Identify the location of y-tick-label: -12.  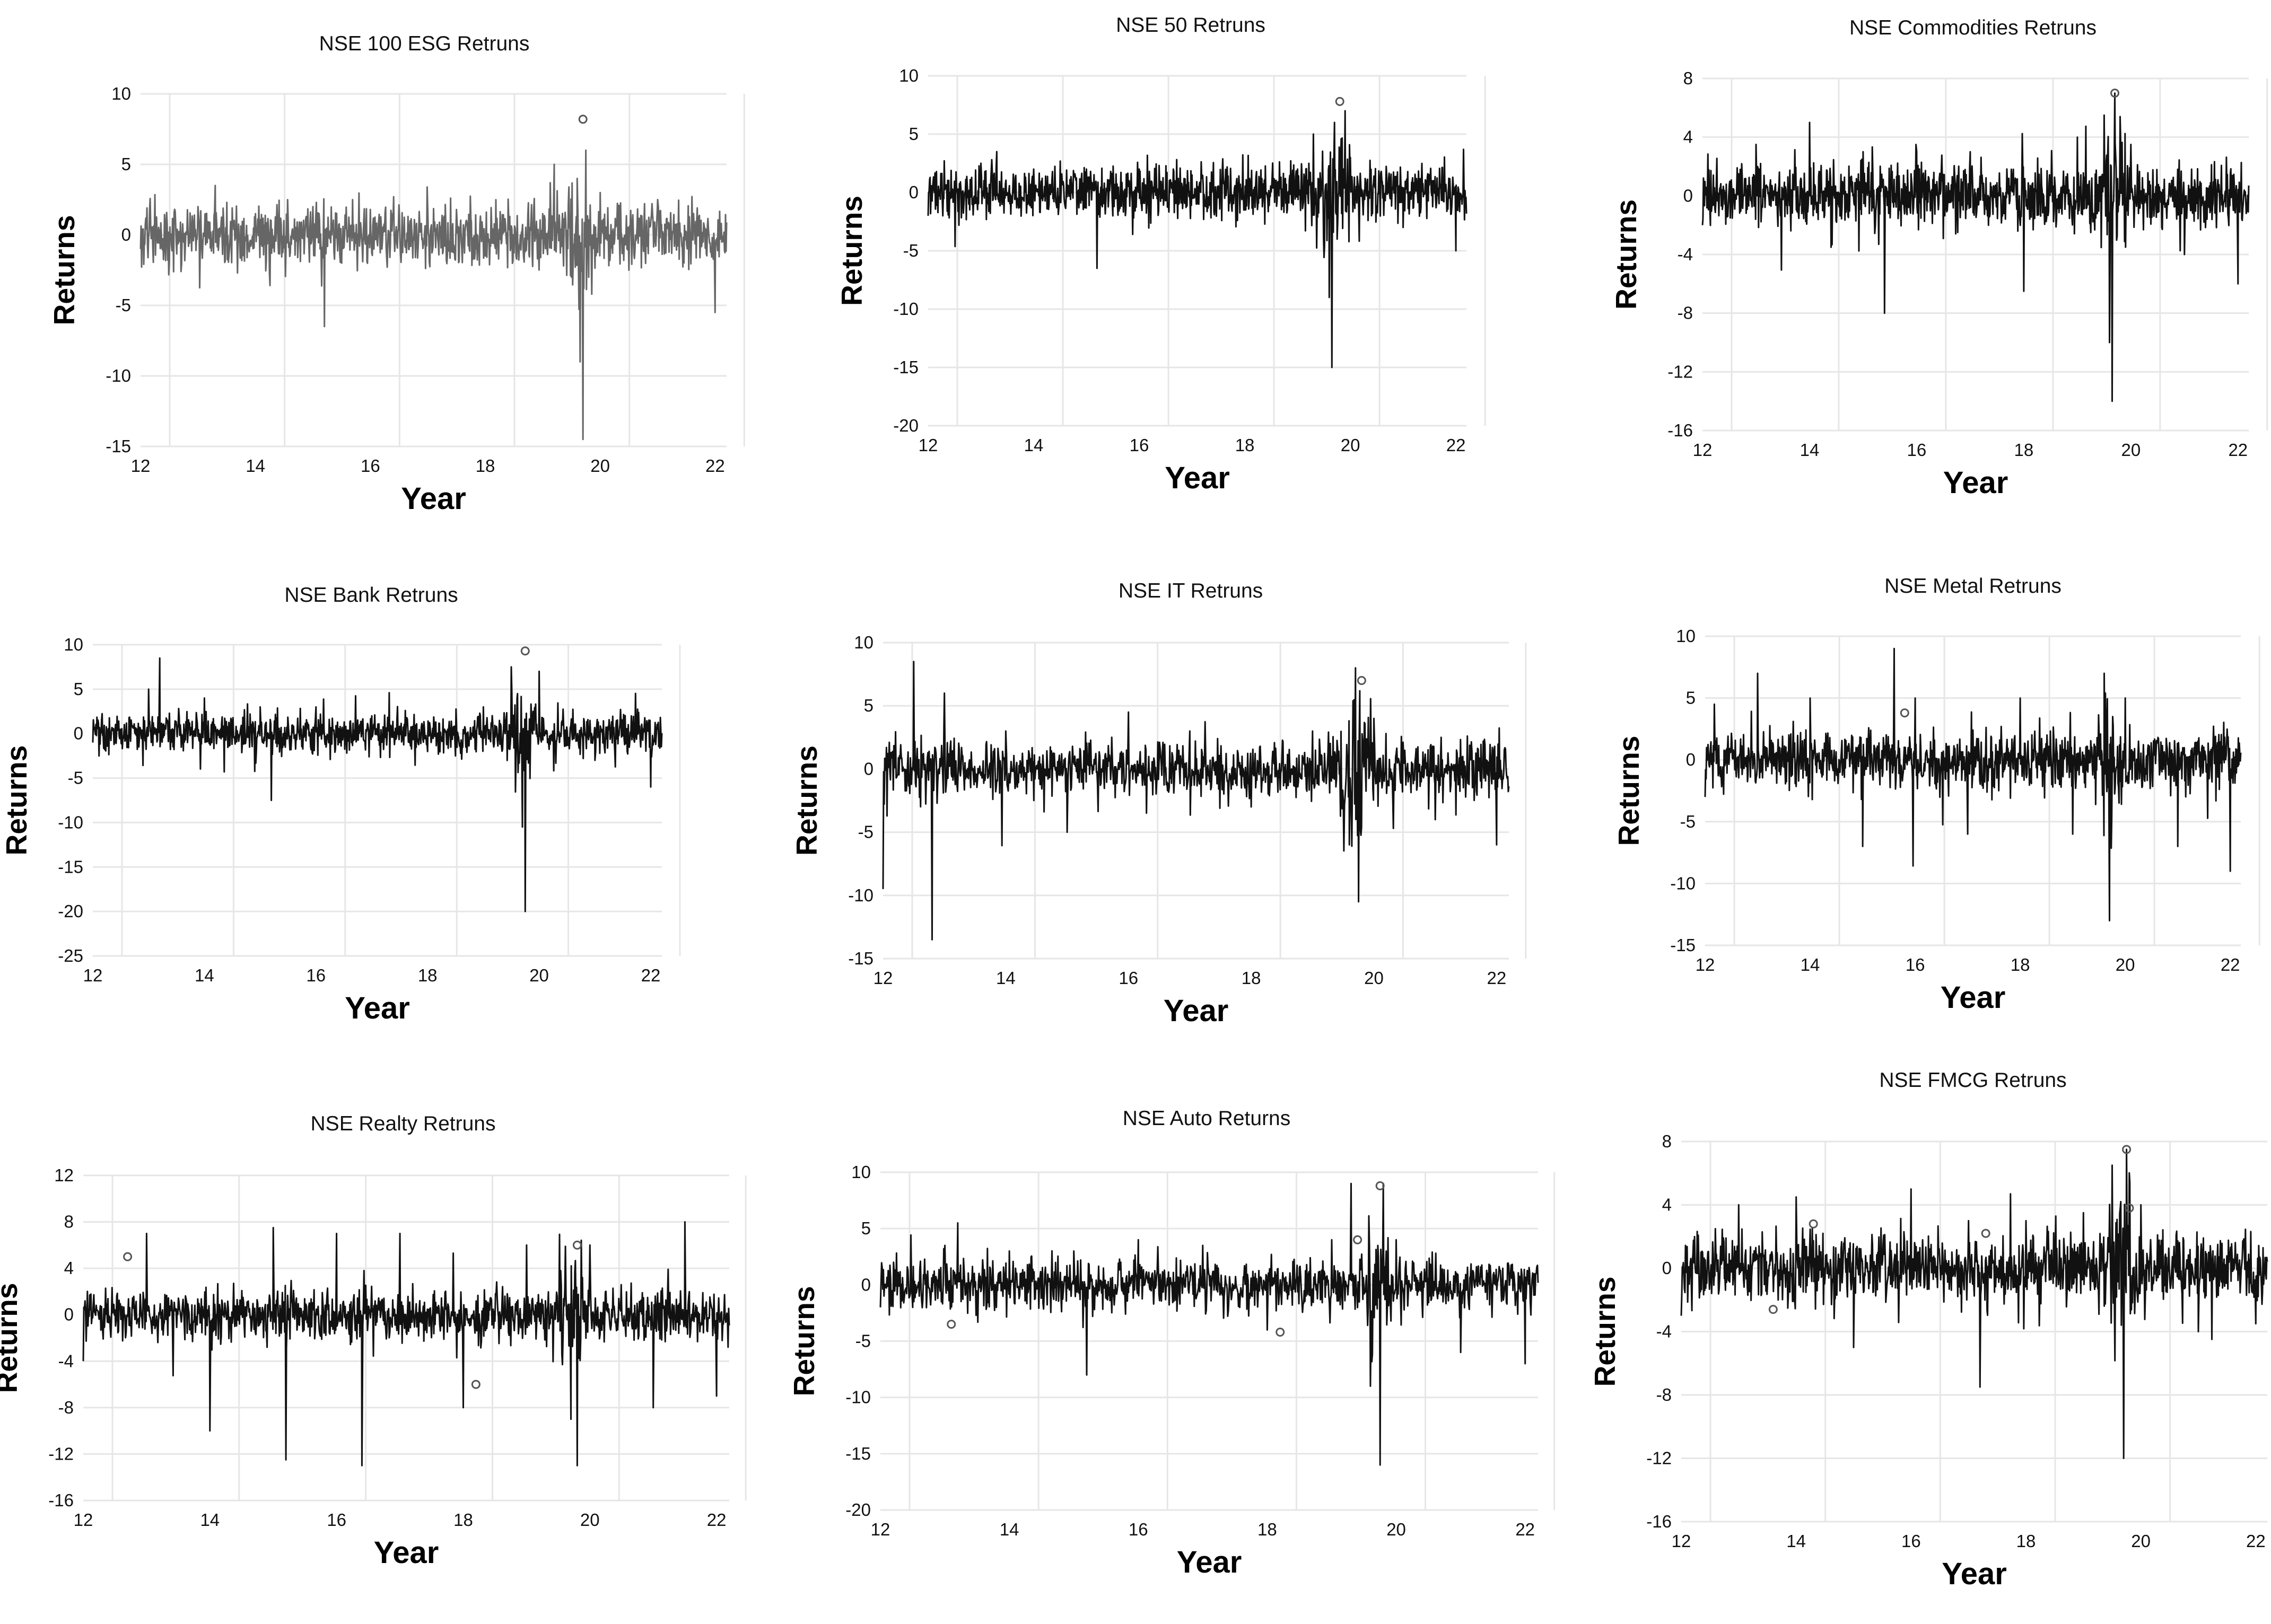
(1680, 371).